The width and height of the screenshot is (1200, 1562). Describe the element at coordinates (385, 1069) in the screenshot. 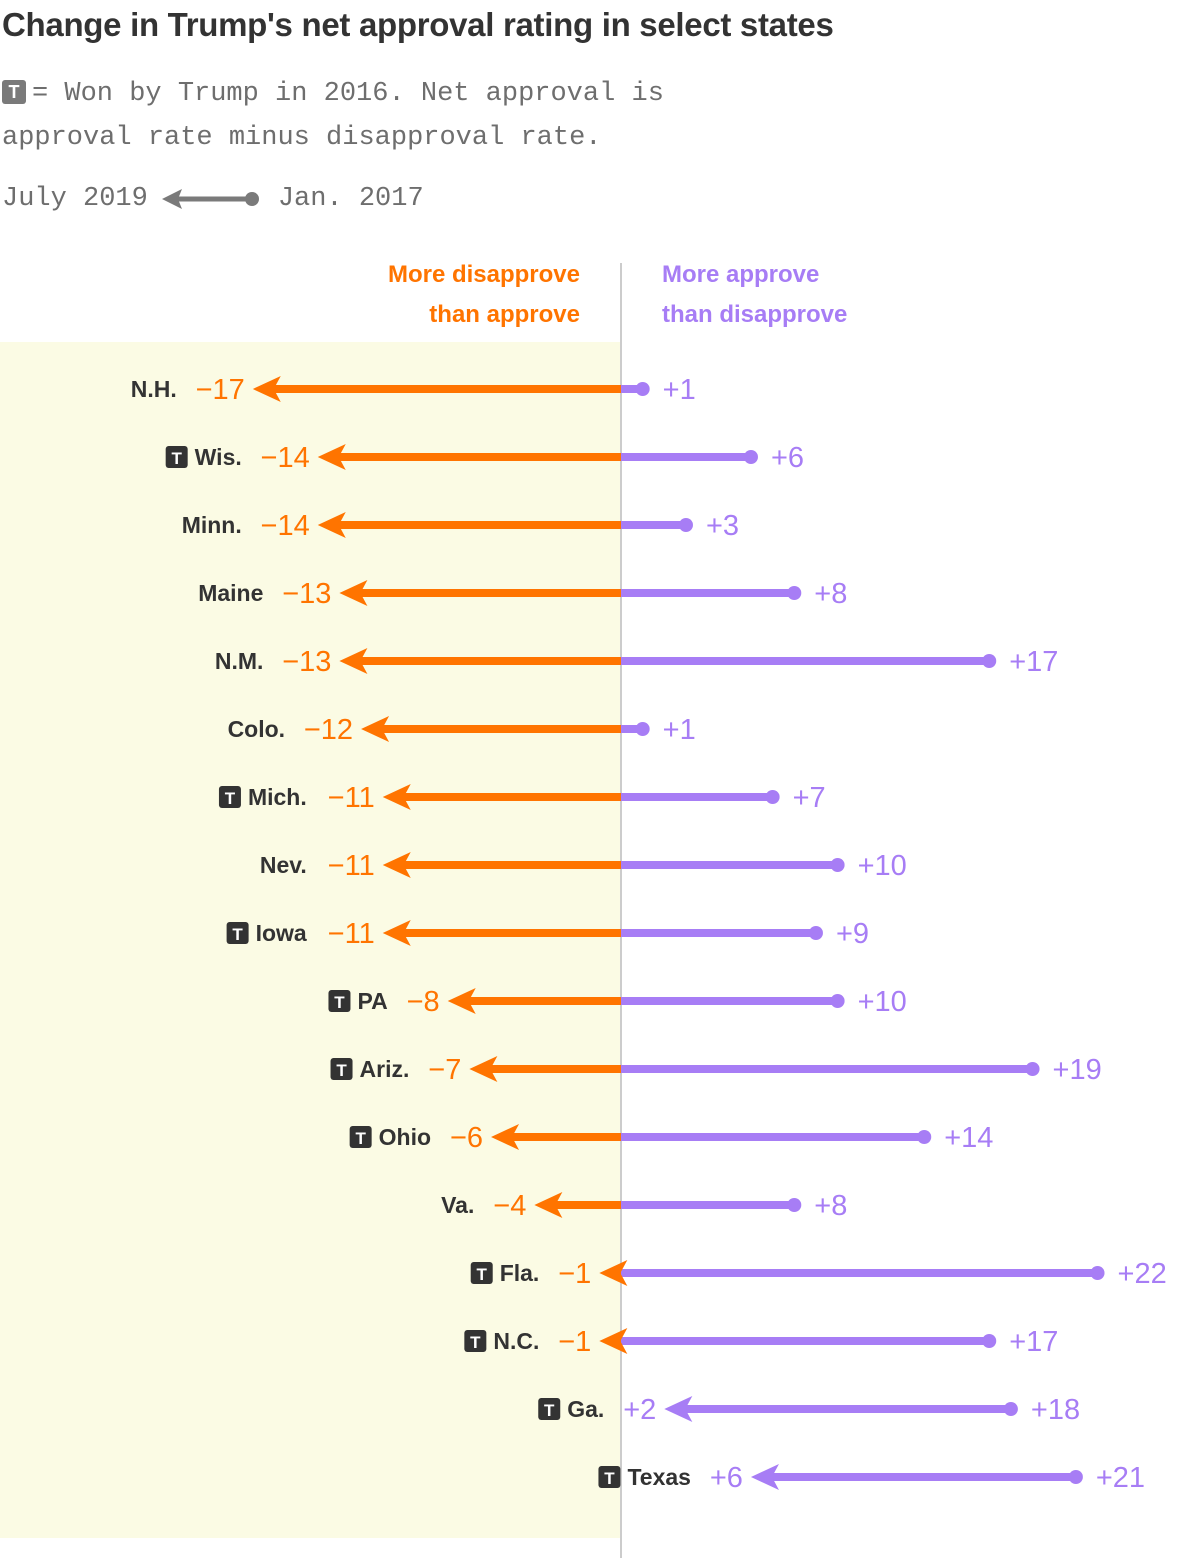

I see `state-label: Ariz.` at that location.